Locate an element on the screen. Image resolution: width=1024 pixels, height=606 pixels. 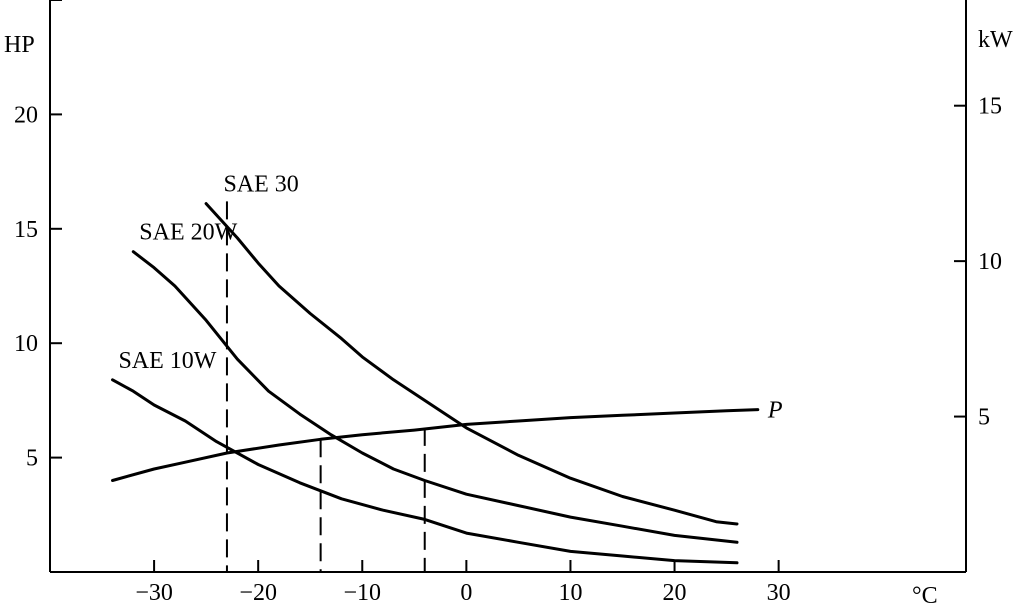
x-tick-label: −10 is located at coordinates (362, 593).